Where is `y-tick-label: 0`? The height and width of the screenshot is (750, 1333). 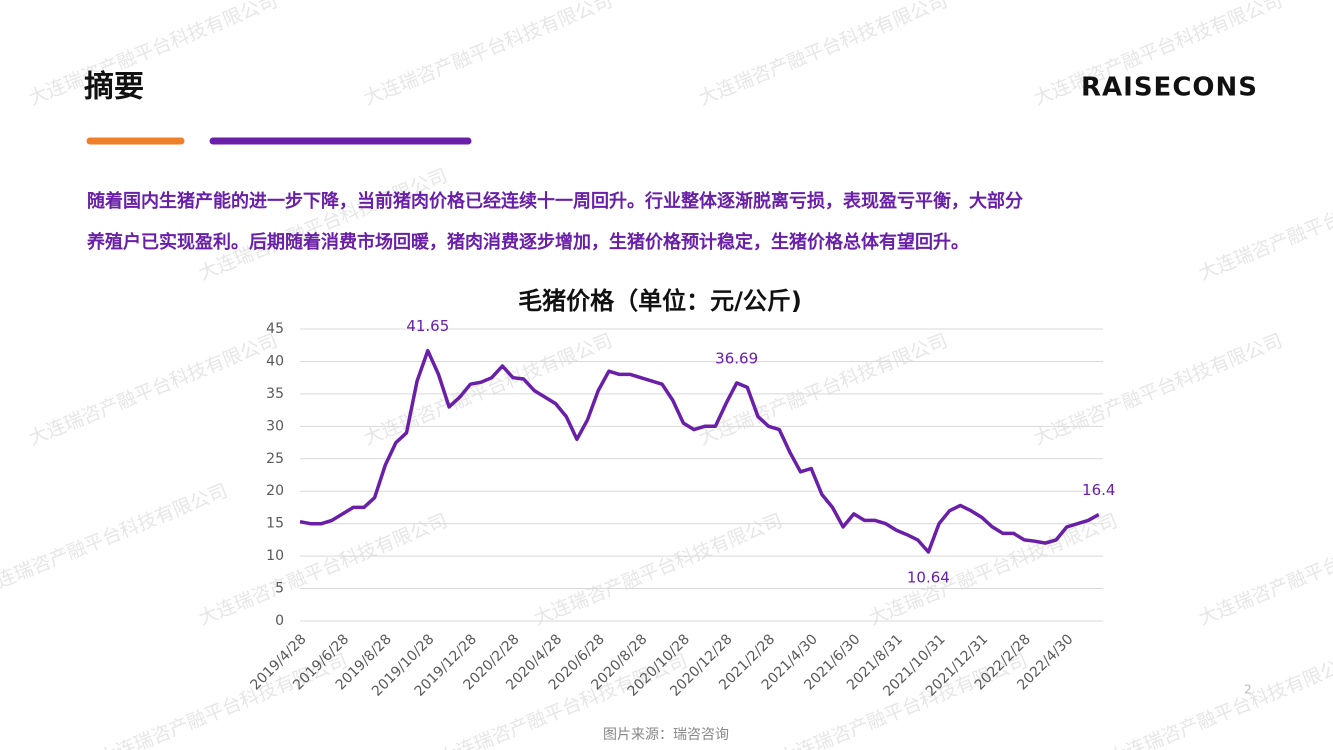
y-tick-label: 0 is located at coordinates (279, 621).